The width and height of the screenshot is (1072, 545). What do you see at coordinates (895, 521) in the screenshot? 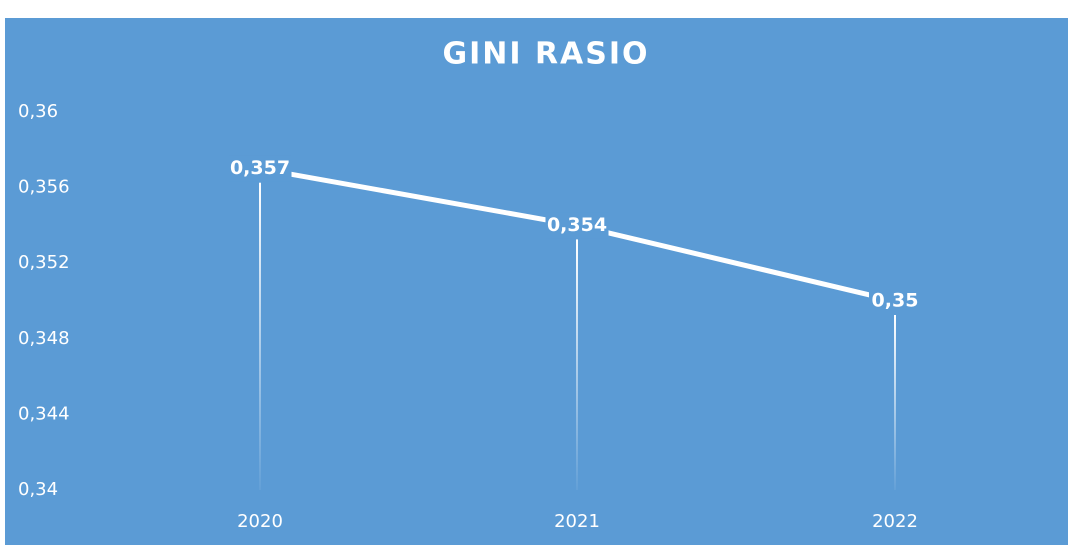
I see `x-tick-label: 2022` at bounding box center [895, 521].